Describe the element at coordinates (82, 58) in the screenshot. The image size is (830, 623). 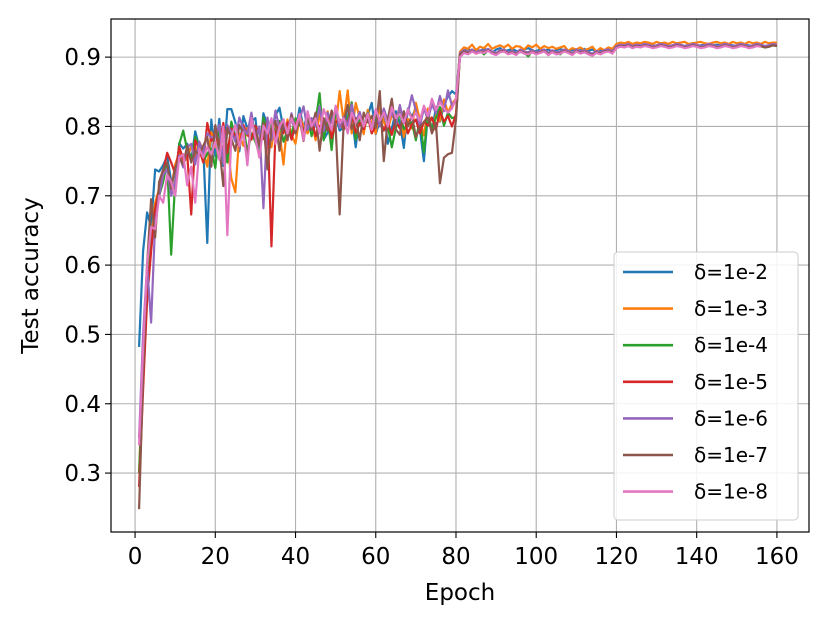
I see `y-tick-label: 0.9` at that location.